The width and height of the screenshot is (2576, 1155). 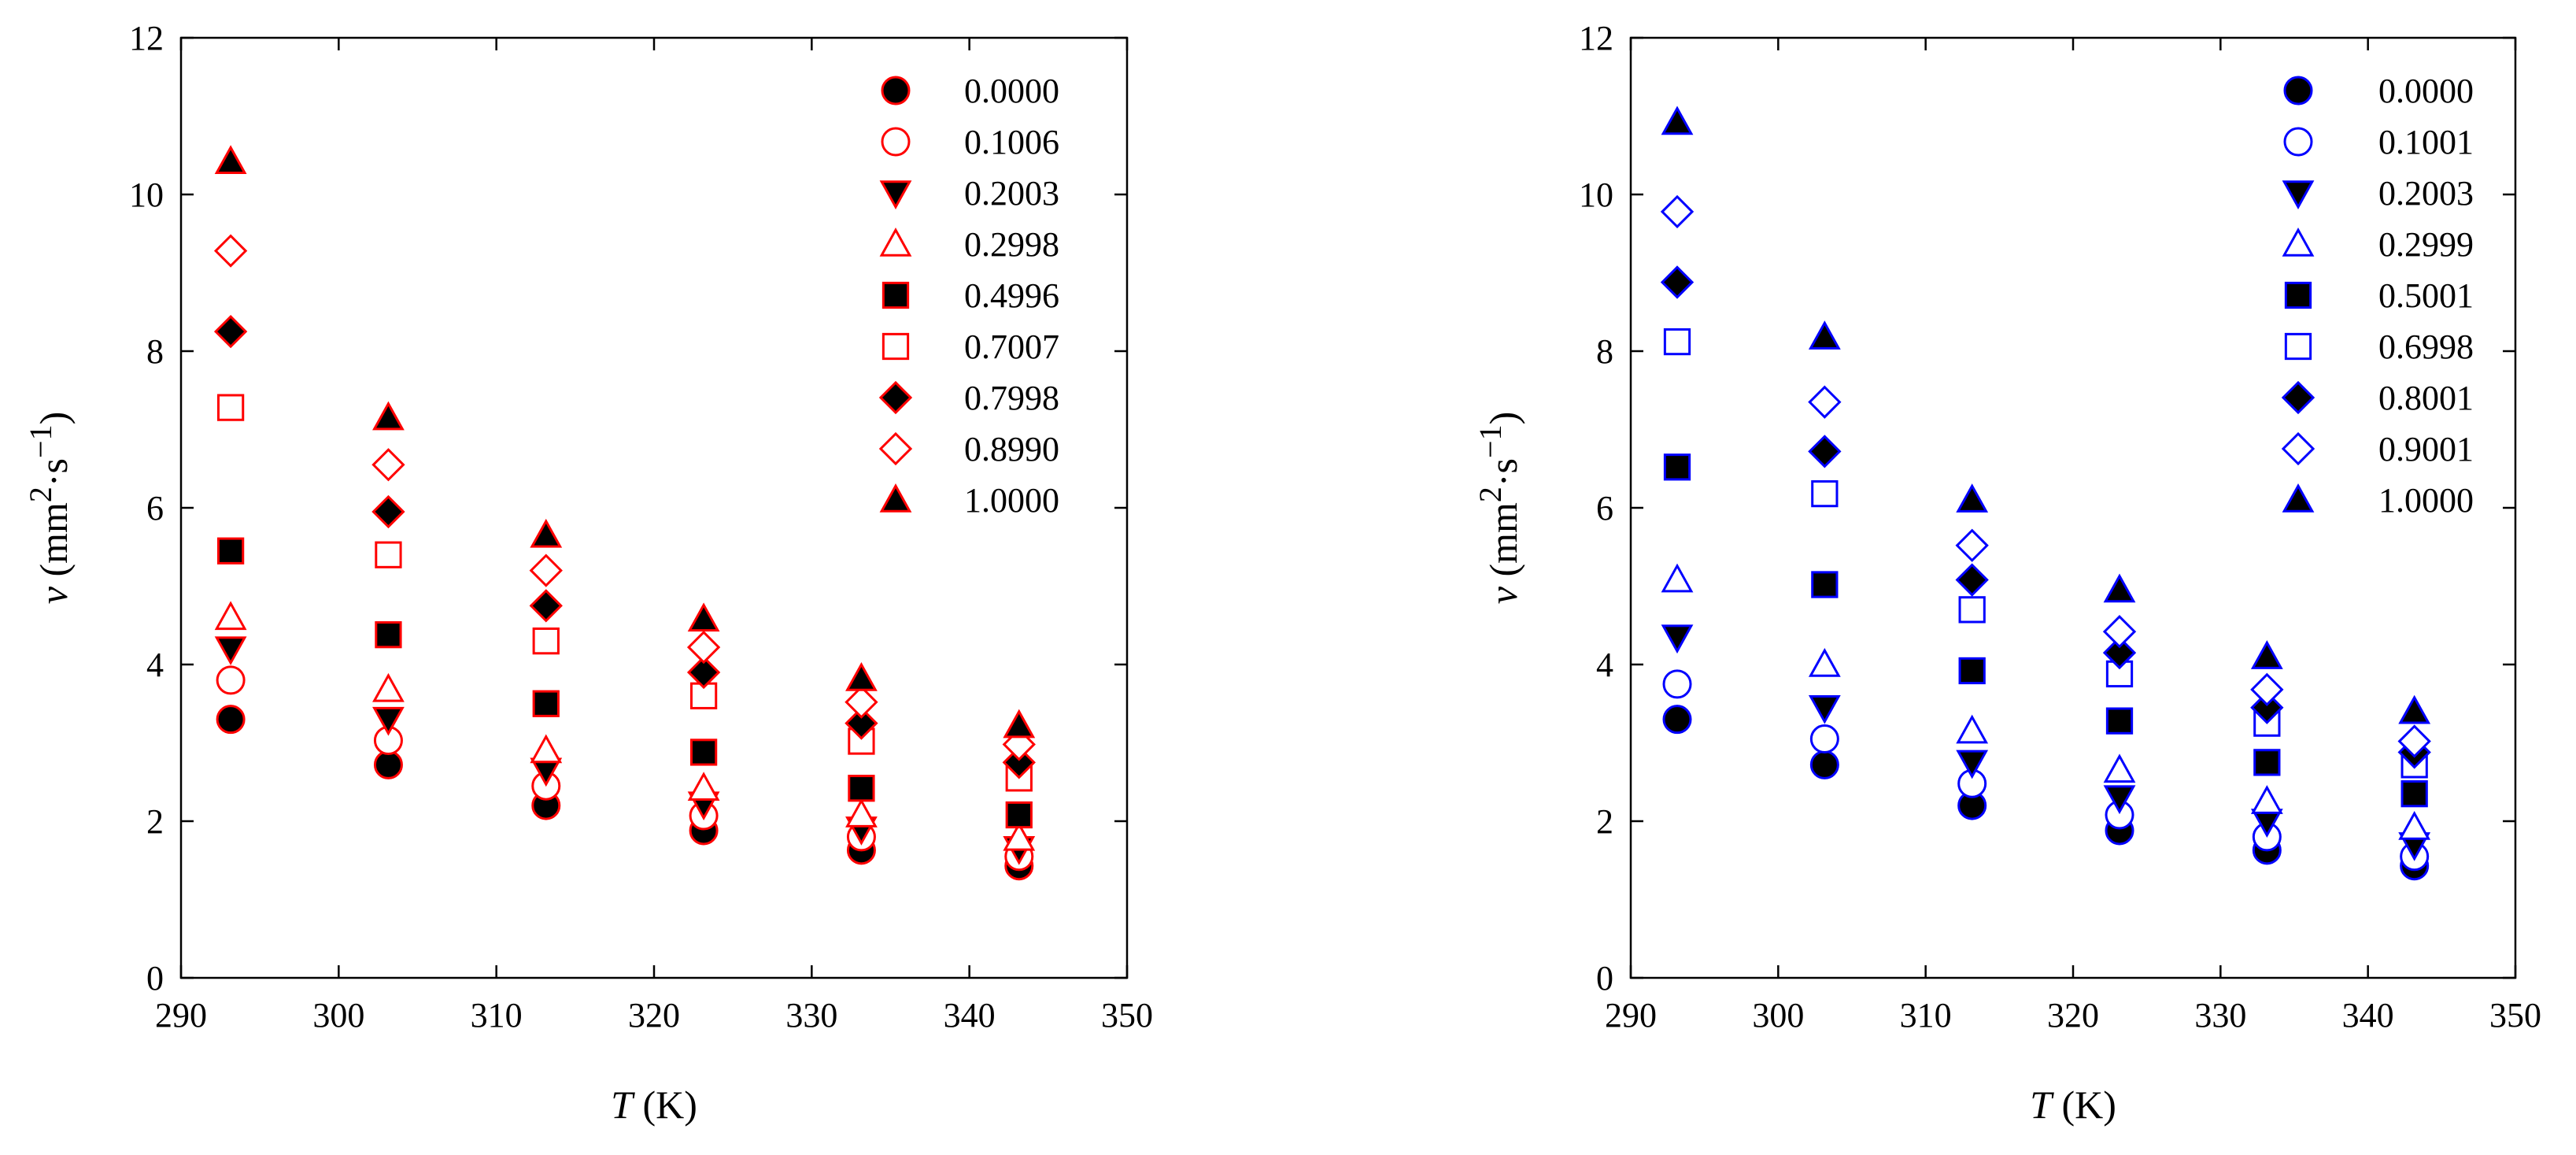 I want to click on series-0.7998, so click(x=624, y=546).